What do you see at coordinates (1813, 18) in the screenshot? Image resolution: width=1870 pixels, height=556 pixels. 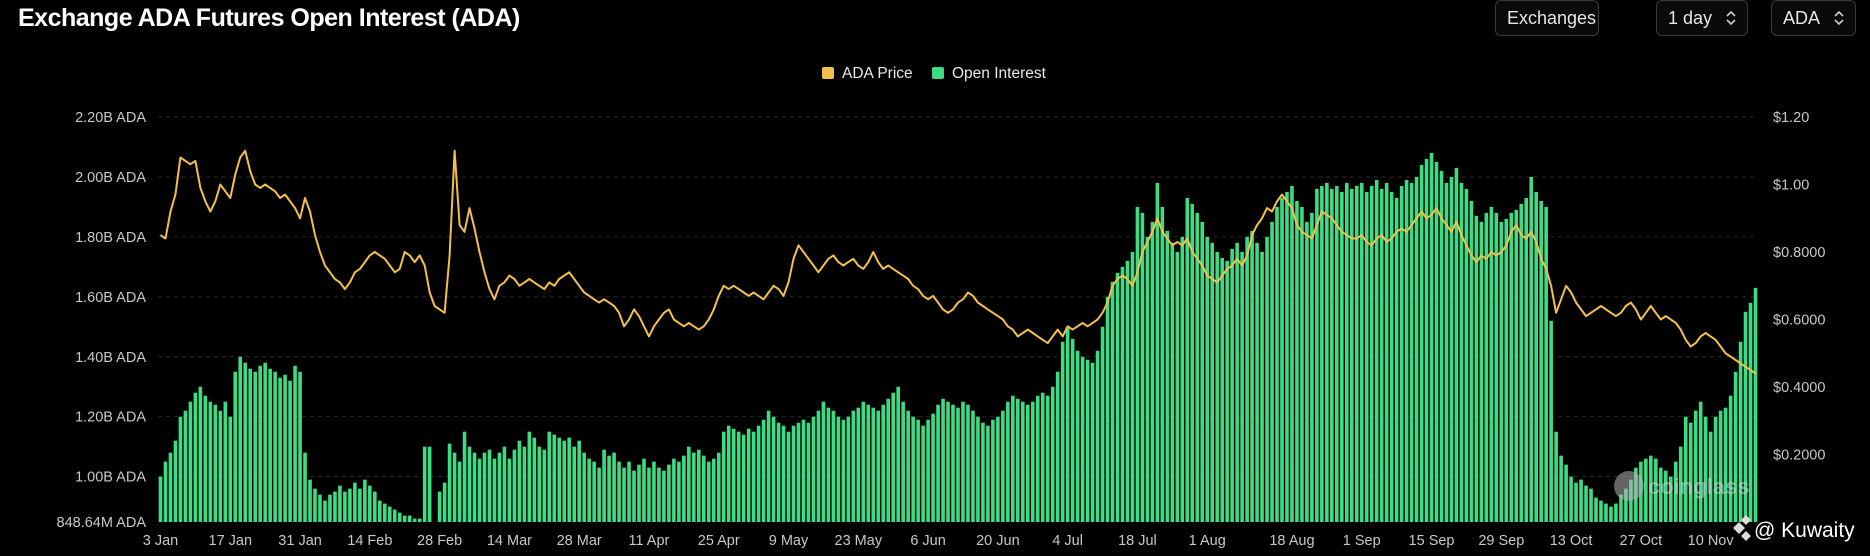 I see `unit-selector: ADA` at bounding box center [1813, 18].